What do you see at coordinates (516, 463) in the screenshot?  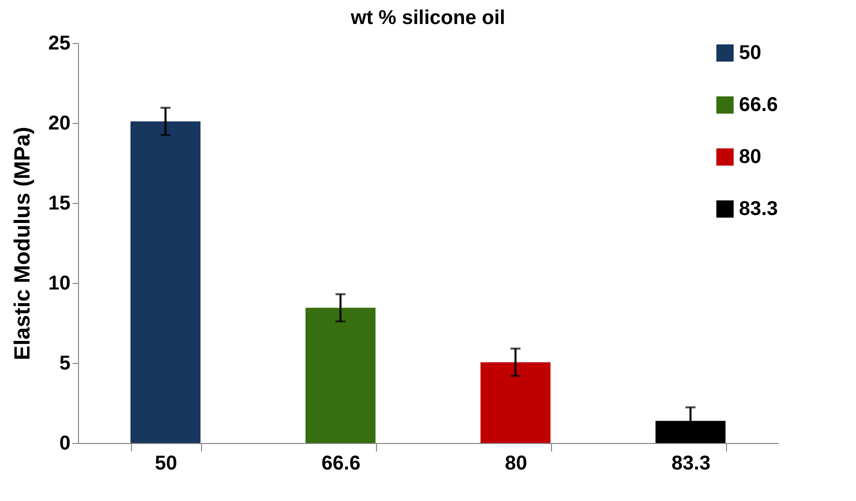 I see `x-tick-label: 80` at bounding box center [516, 463].